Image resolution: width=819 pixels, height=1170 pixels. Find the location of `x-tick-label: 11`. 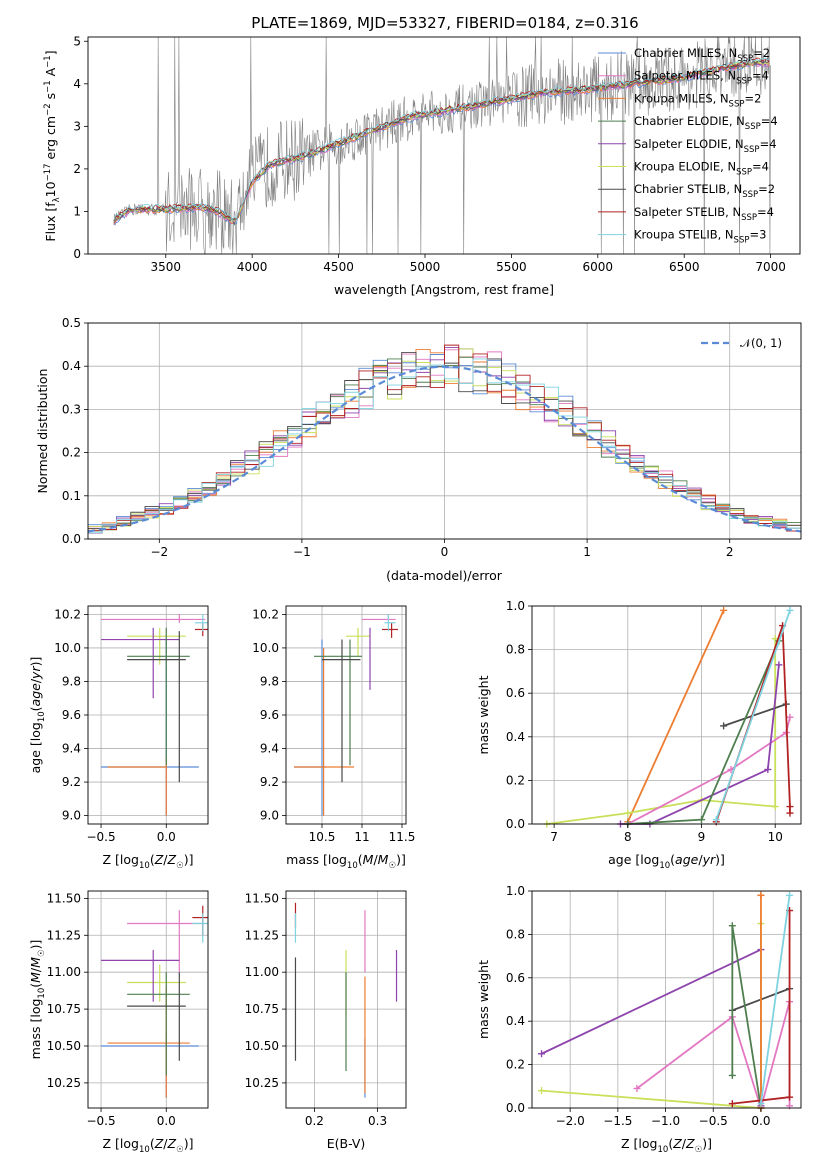

x-tick-label: 11 is located at coordinates (361, 837).